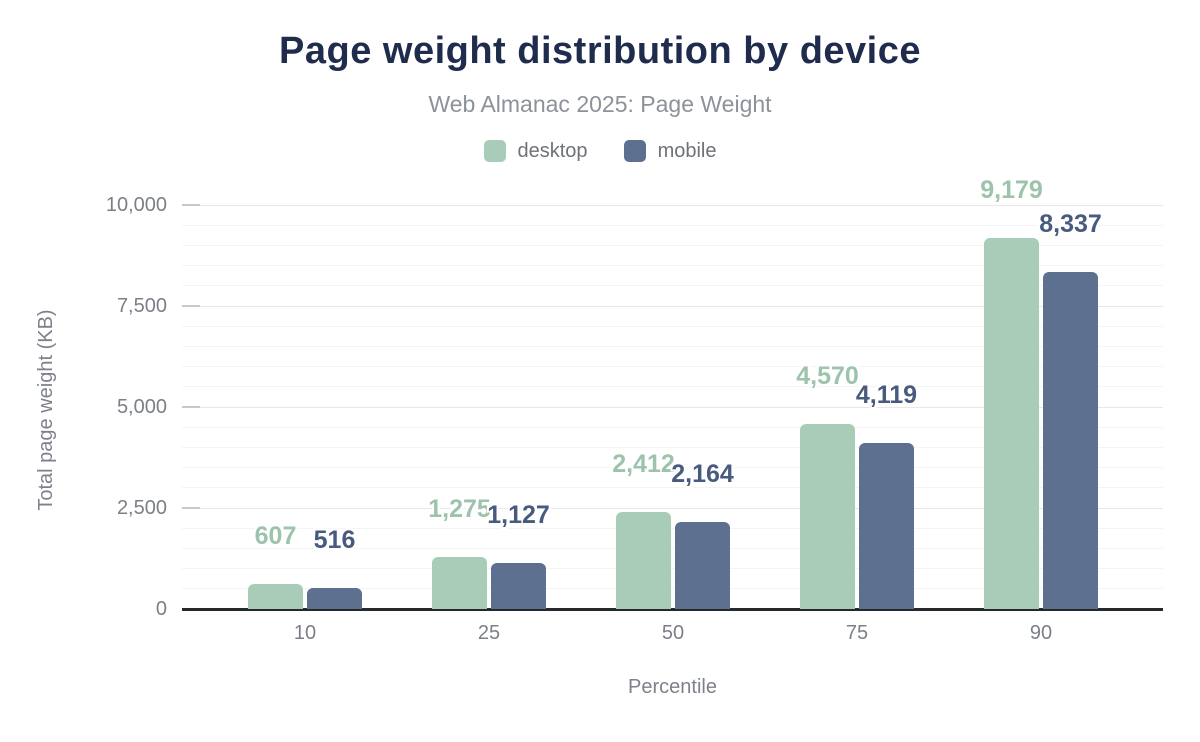  I want to click on bar-label-desktop-p75: 4,570, so click(827, 376).